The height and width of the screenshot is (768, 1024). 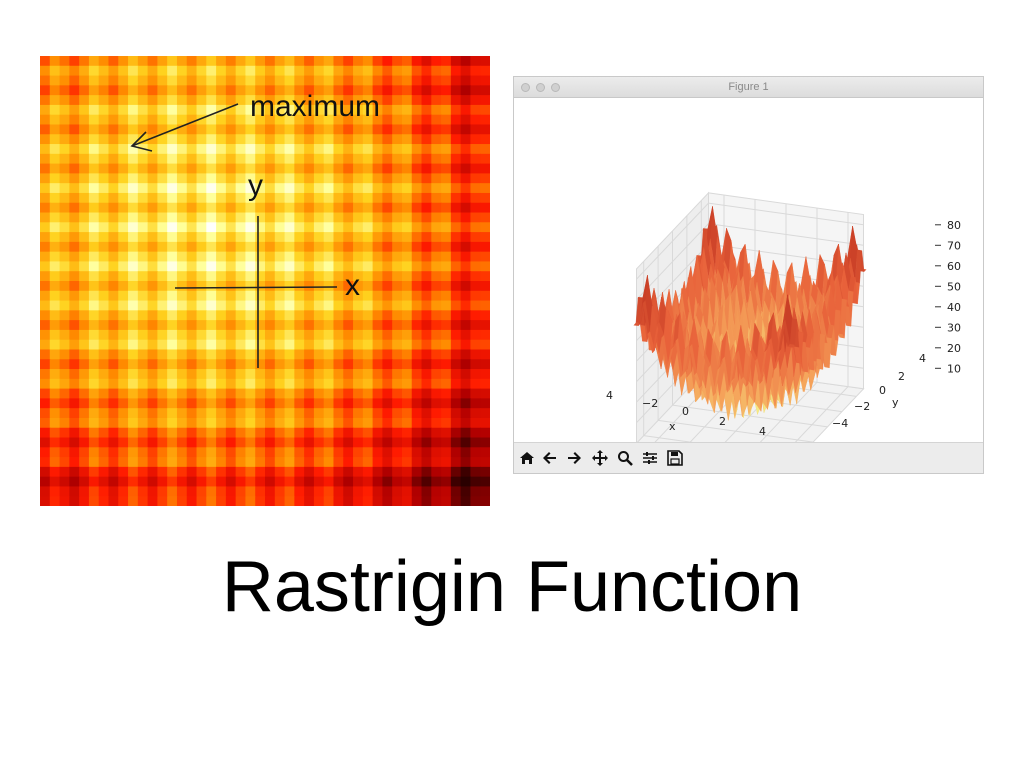 I want to click on heatmap-y-label: y, so click(x=255, y=185).